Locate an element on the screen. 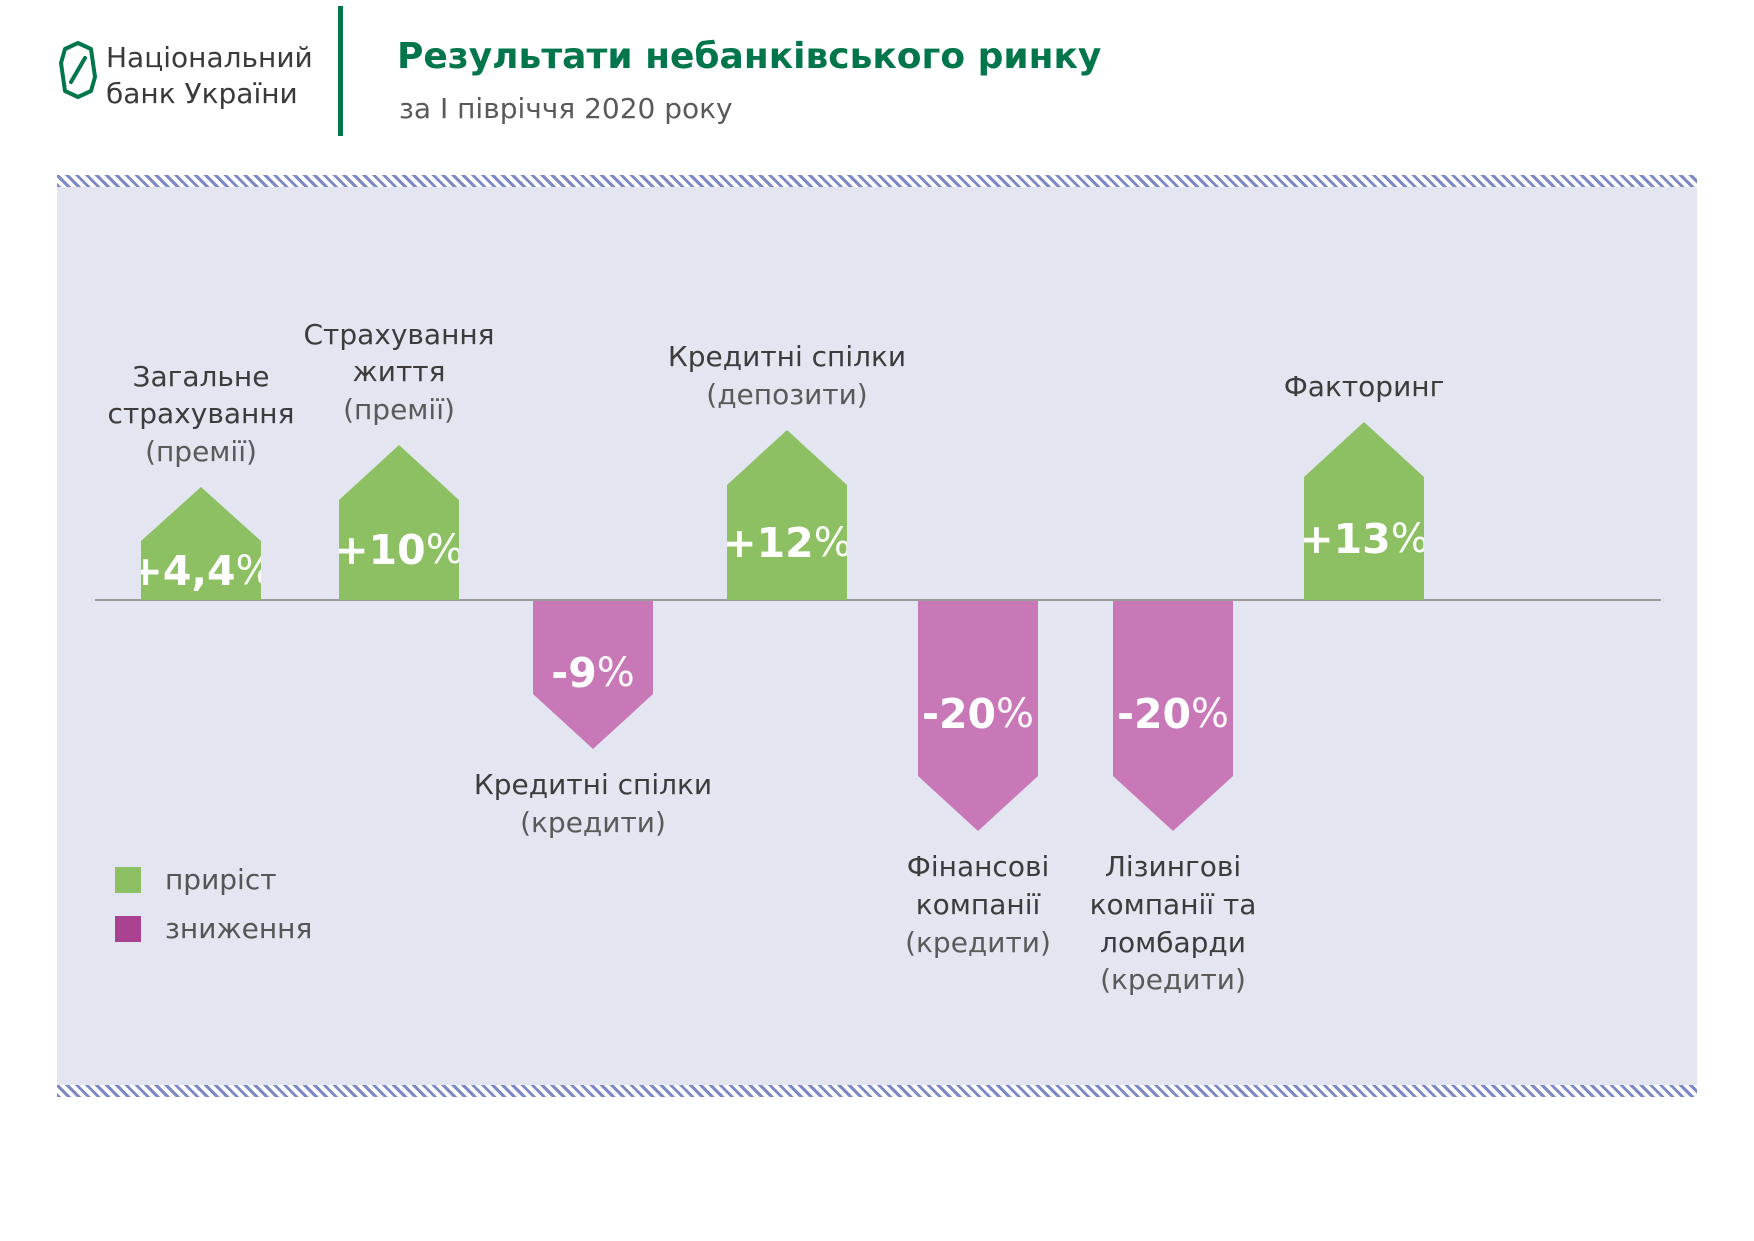 Image resolution: width=1754 pixels, height=1241 pixels. bottom-striped-border is located at coordinates (877, 1091).